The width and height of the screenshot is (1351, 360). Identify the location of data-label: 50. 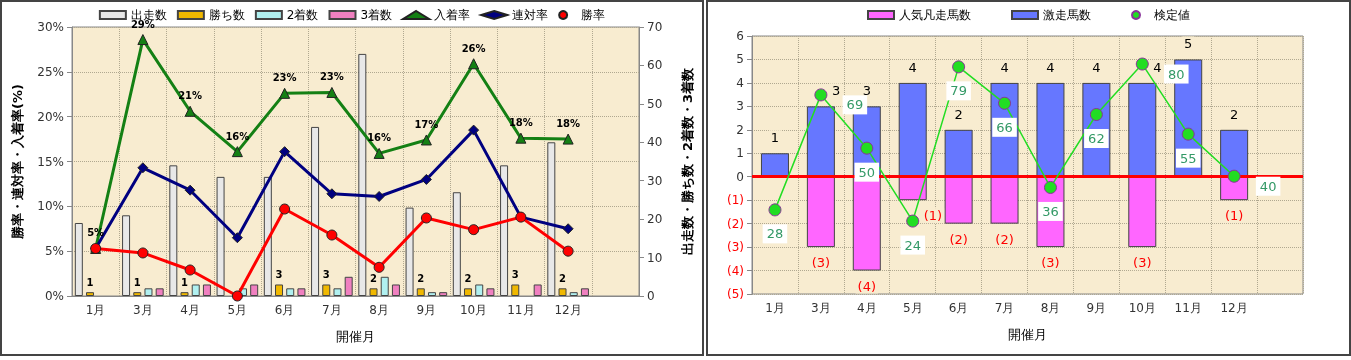
(867, 172).